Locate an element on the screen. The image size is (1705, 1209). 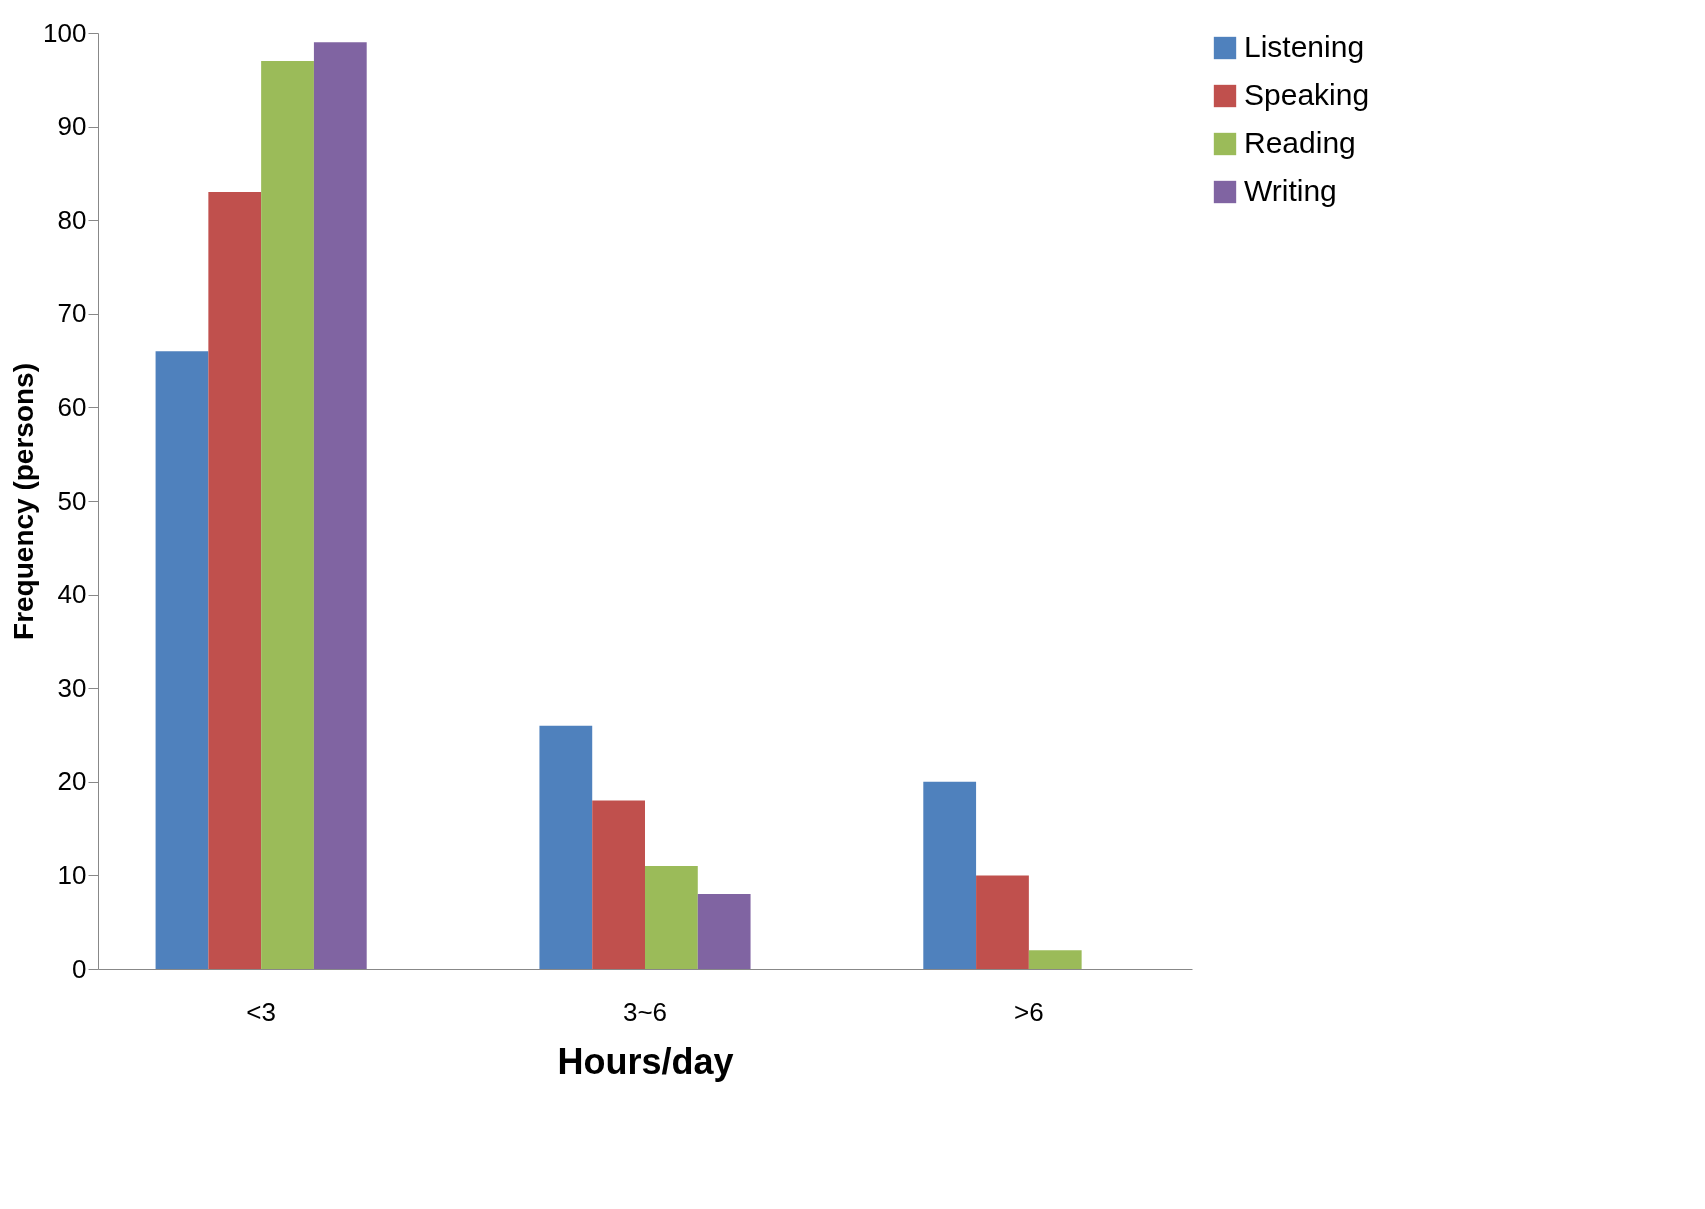
y-axis-title: Frequency (persons) is located at coordinates (24, 501).